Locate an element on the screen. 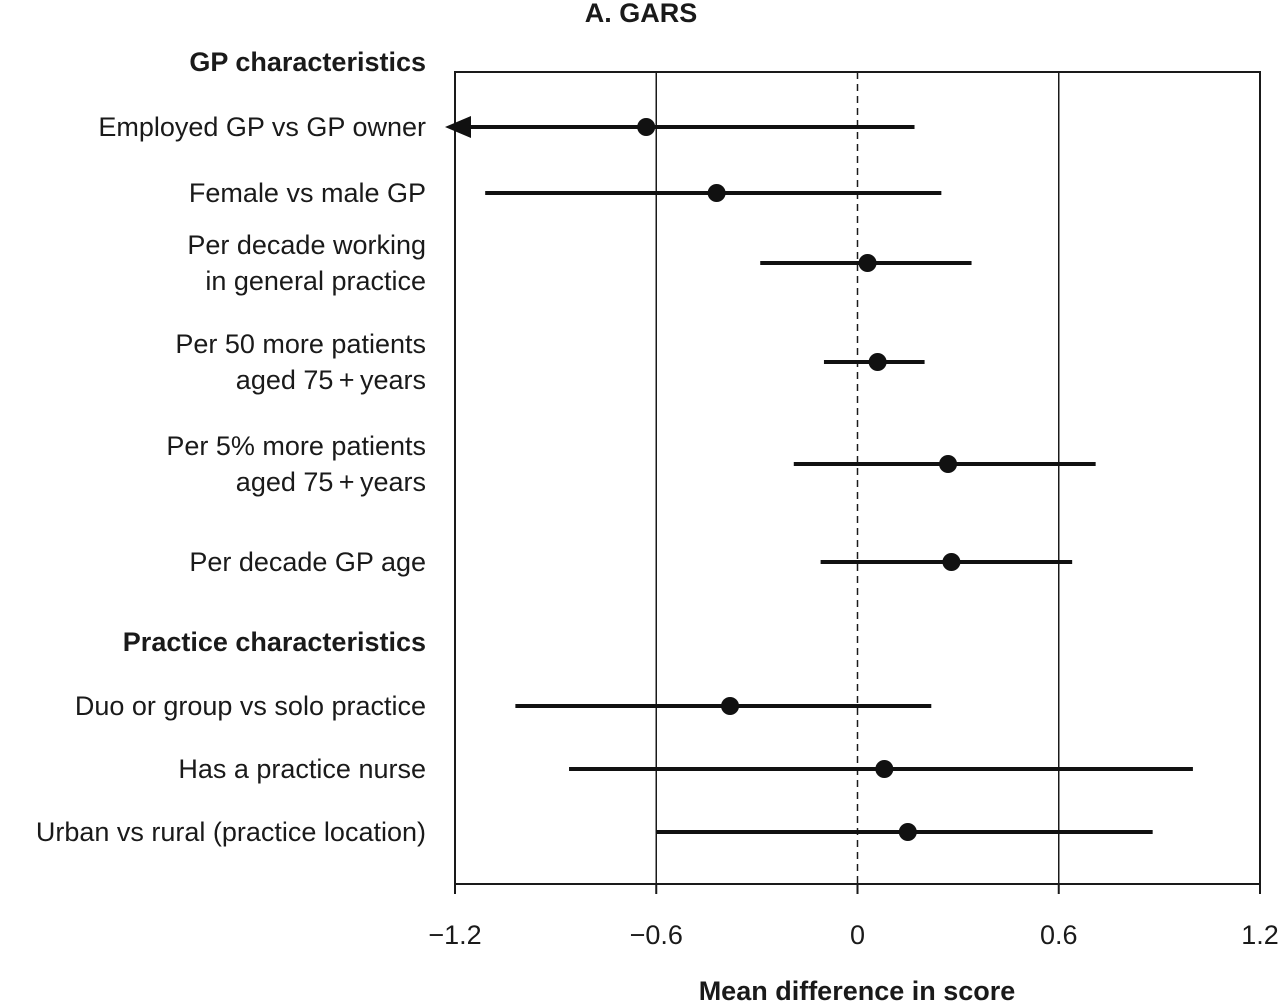 The image size is (1280, 1004). x-tick-label: 1.2 is located at coordinates (1260, 935).